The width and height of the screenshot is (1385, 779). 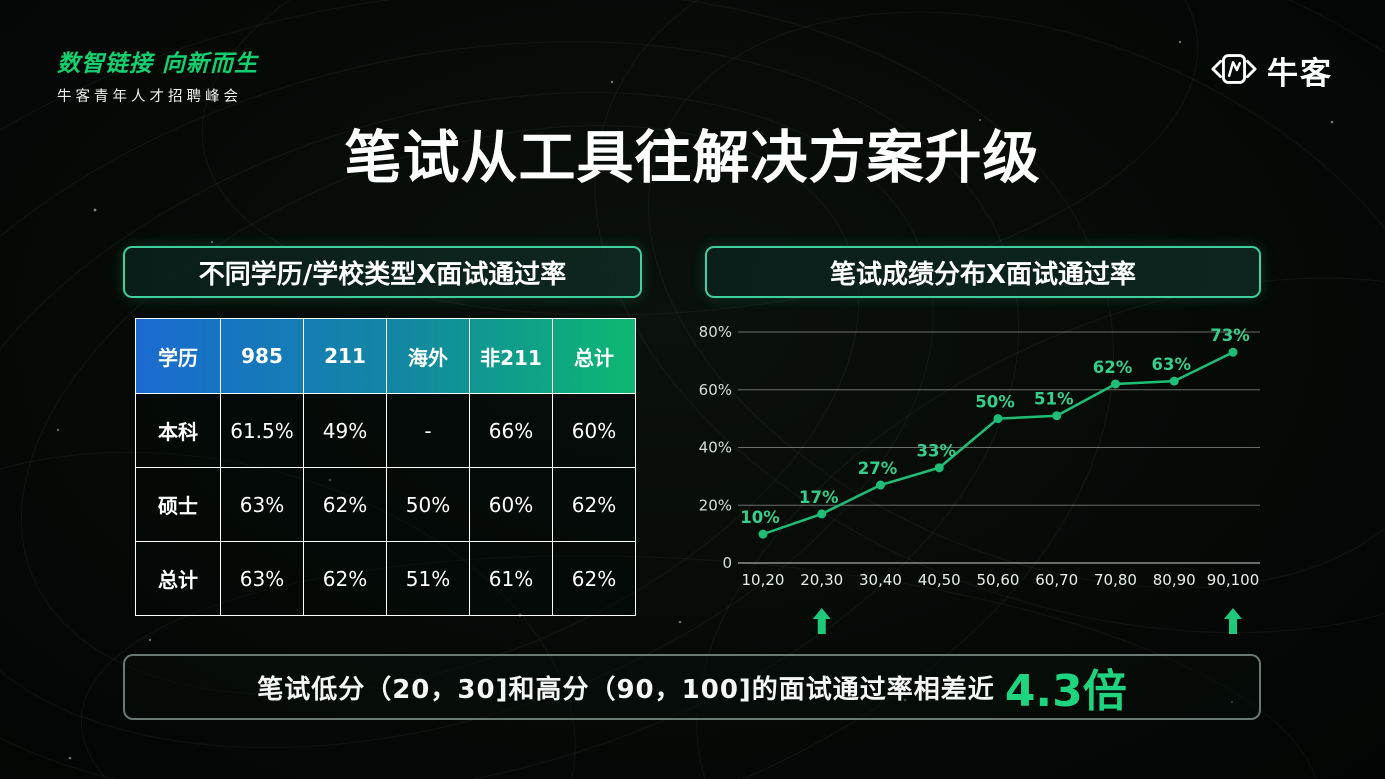 What do you see at coordinates (345, 356) in the screenshot?
I see `column-header-211: 211` at bounding box center [345, 356].